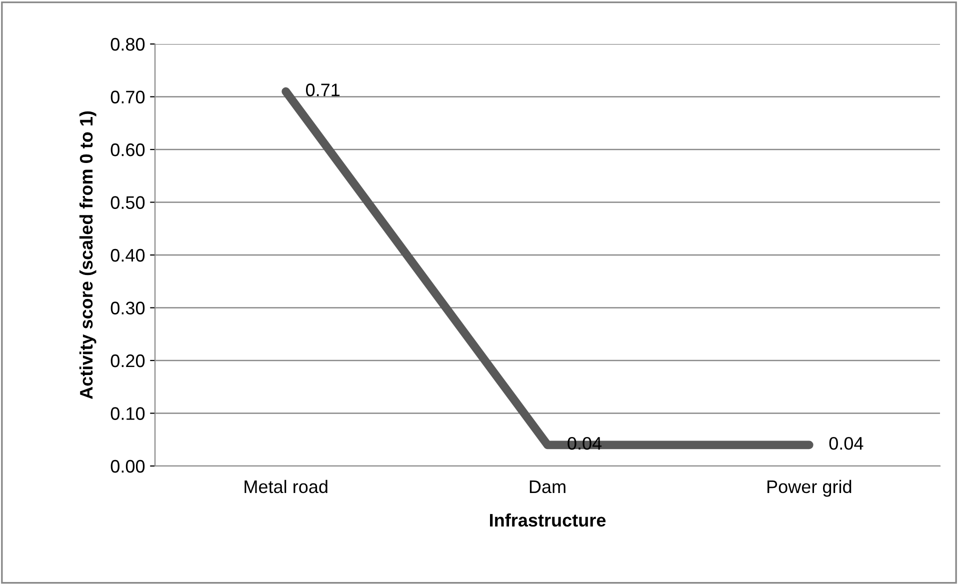  I want to click on y-axis-title: Activity score (scaled from 0 to 1), so click(87, 255).